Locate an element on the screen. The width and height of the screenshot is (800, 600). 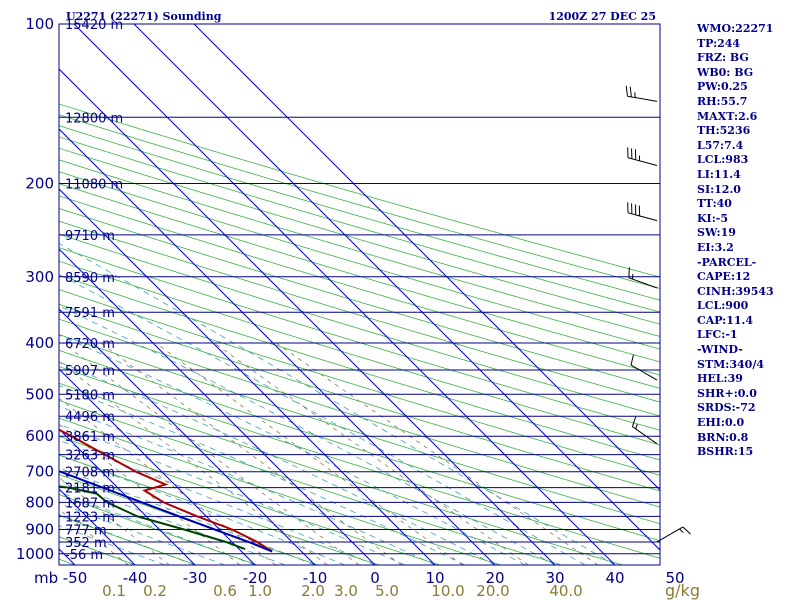
index-item: RH:55.7 is located at coordinates (722, 101).